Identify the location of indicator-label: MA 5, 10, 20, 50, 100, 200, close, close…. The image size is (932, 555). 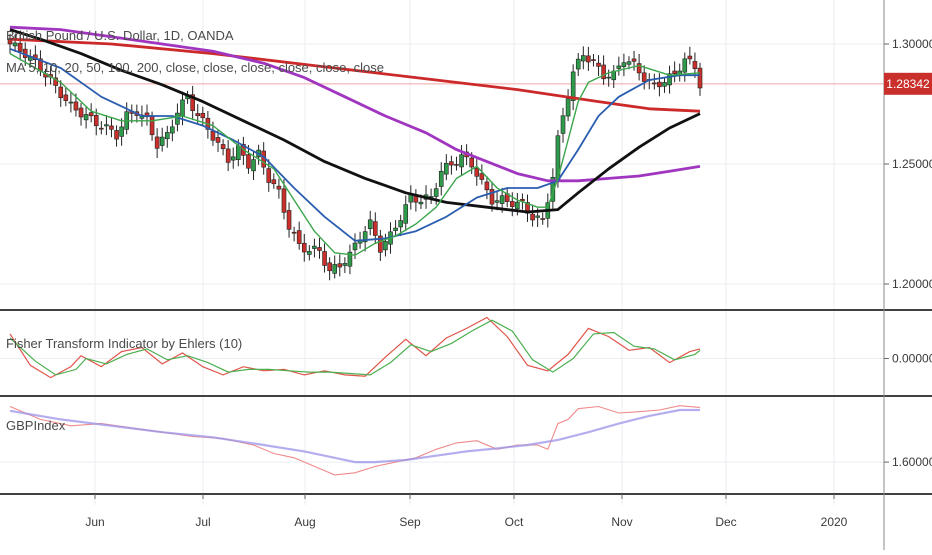
(195, 67).